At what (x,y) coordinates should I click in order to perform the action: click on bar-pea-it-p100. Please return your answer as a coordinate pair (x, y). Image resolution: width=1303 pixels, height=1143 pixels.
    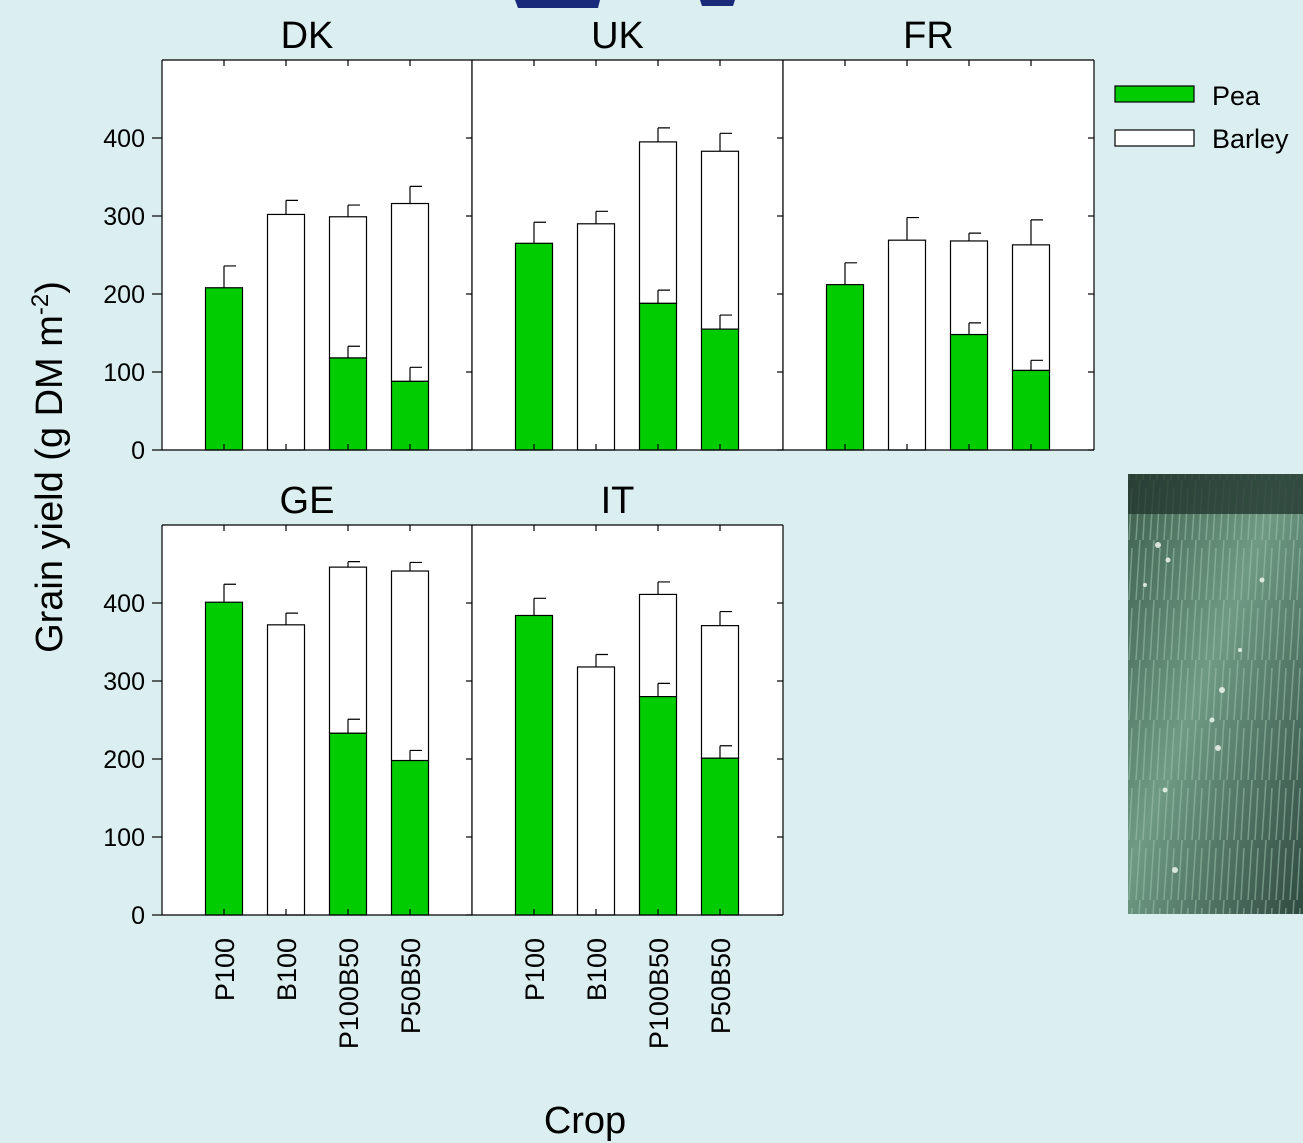
    Looking at the image, I should click on (534, 765).